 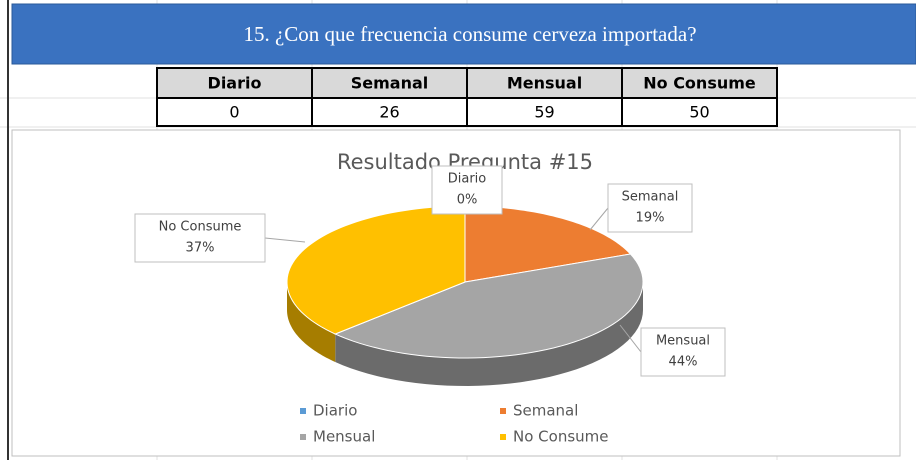 I want to click on header-bar, so click(x=463, y=34).